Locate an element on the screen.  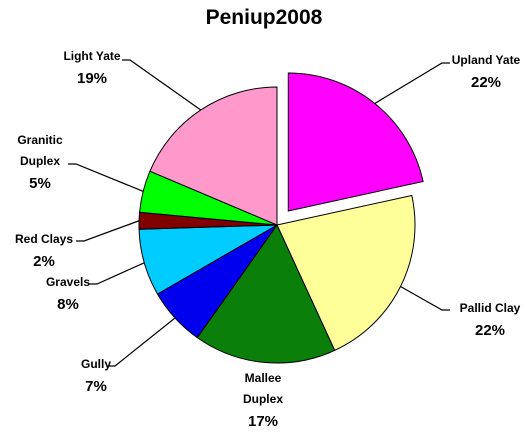
data-label: Granitic Duplex 5% is located at coordinates (40, 163).